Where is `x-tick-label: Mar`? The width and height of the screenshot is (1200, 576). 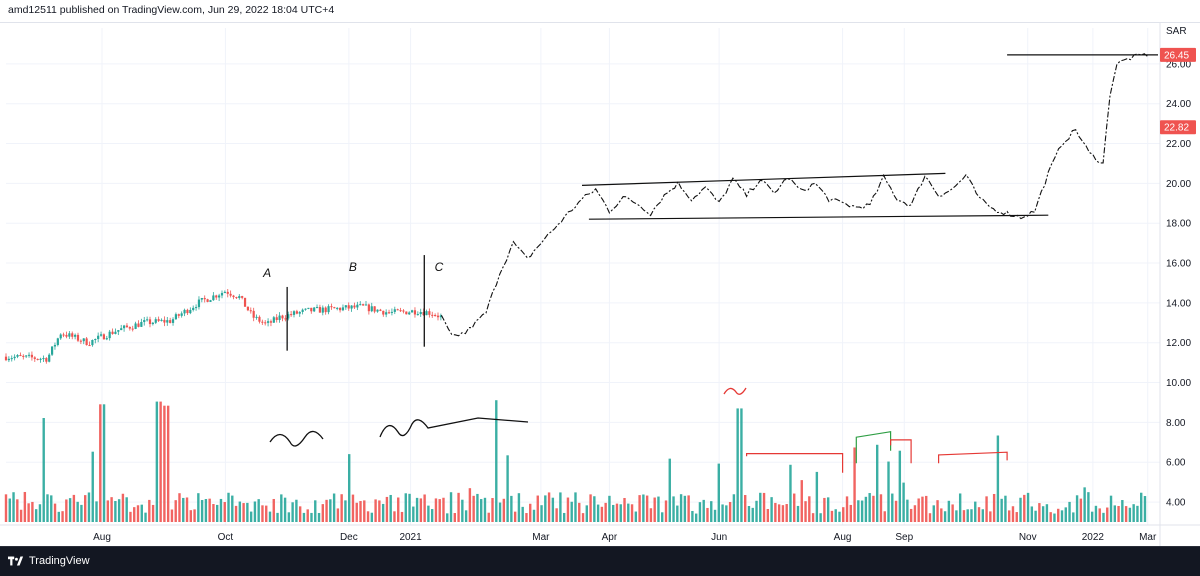
x-tick-label: Mar is located at coordinates (541, 537).